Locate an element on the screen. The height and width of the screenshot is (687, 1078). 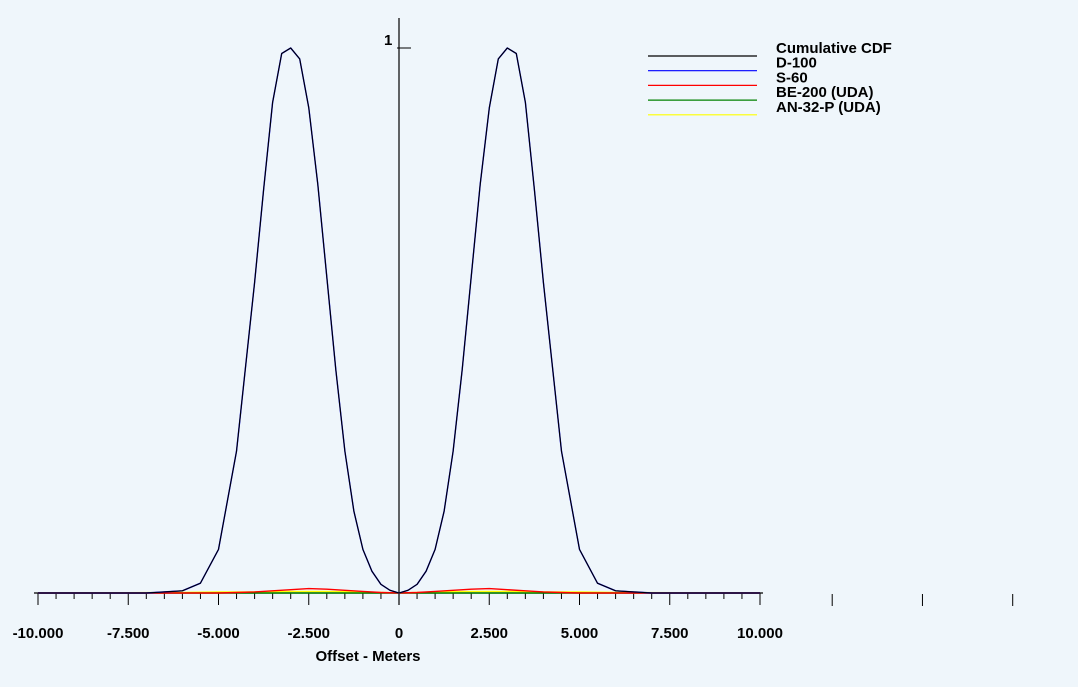
x-axis-title: Offset - Meters is located at coordinates (367, 656).